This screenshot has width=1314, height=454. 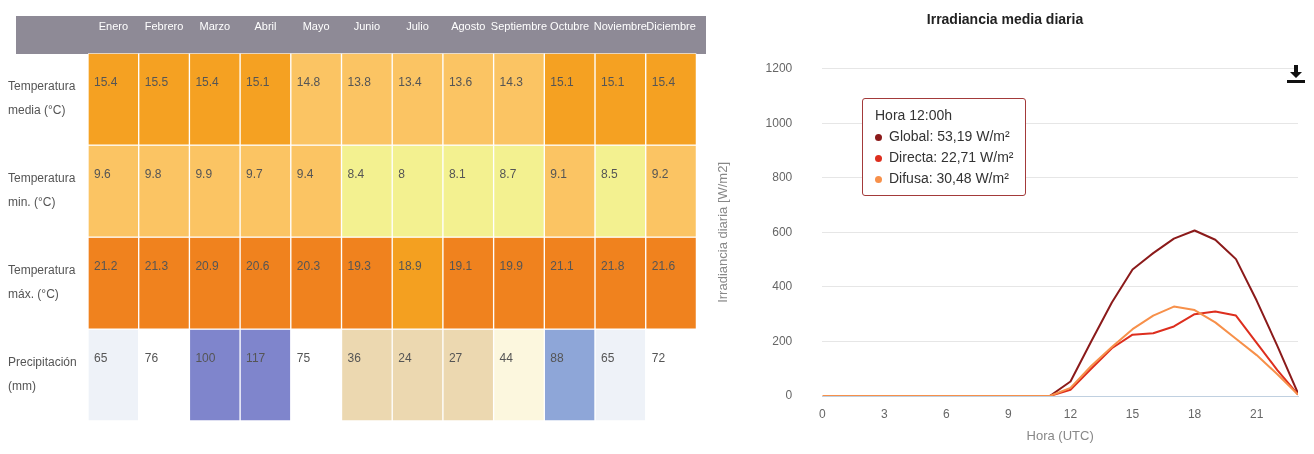 I want to click on x-tick-label: Agosto, so click(x=468, y=25).